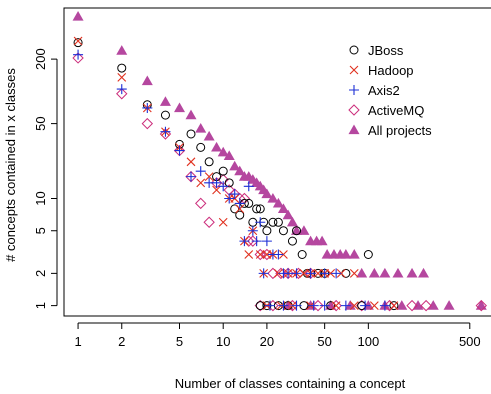  I want to click on legend-label-all-projects: All projects, so click(400, 130).